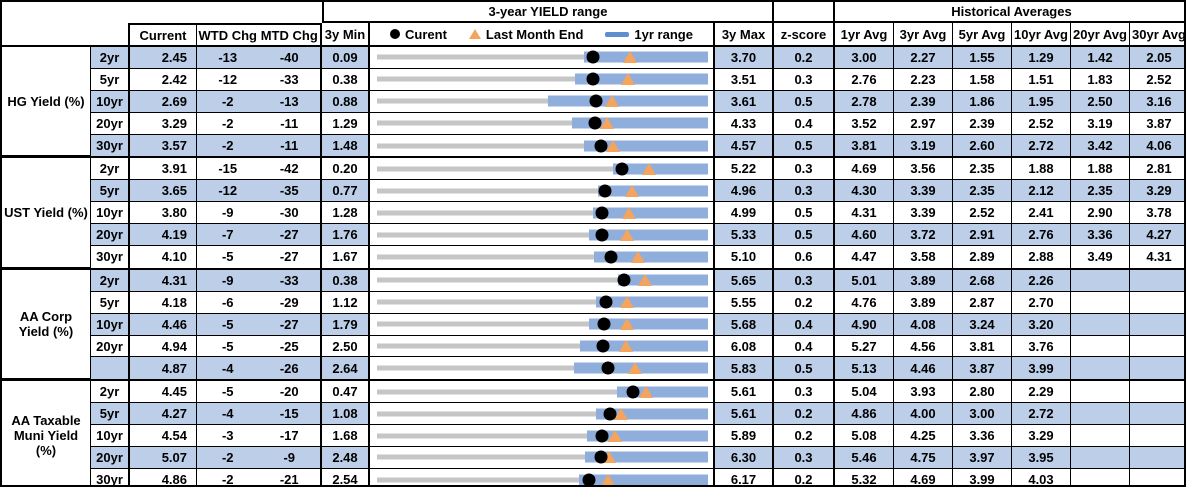 The height and width of the screenshot is (487, 1186). What do you see at coordinates (1100, 257) in the screenshot?
I see `cell-avg-20yr: 3.49` at bounding box center [1100, 257].